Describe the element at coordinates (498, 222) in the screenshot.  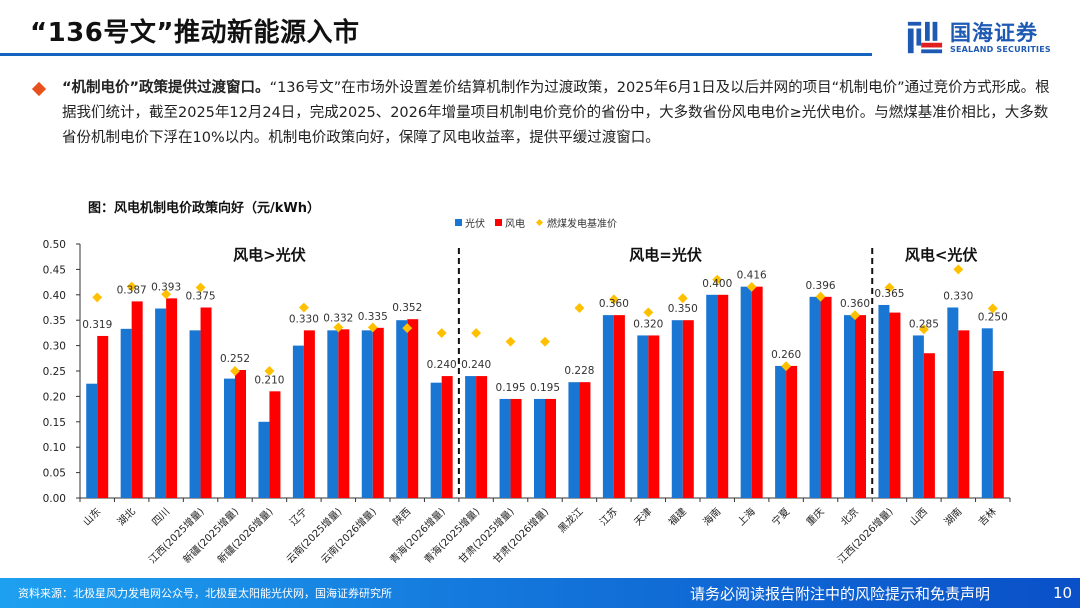
I see `legend-swatch-wind` at that location.